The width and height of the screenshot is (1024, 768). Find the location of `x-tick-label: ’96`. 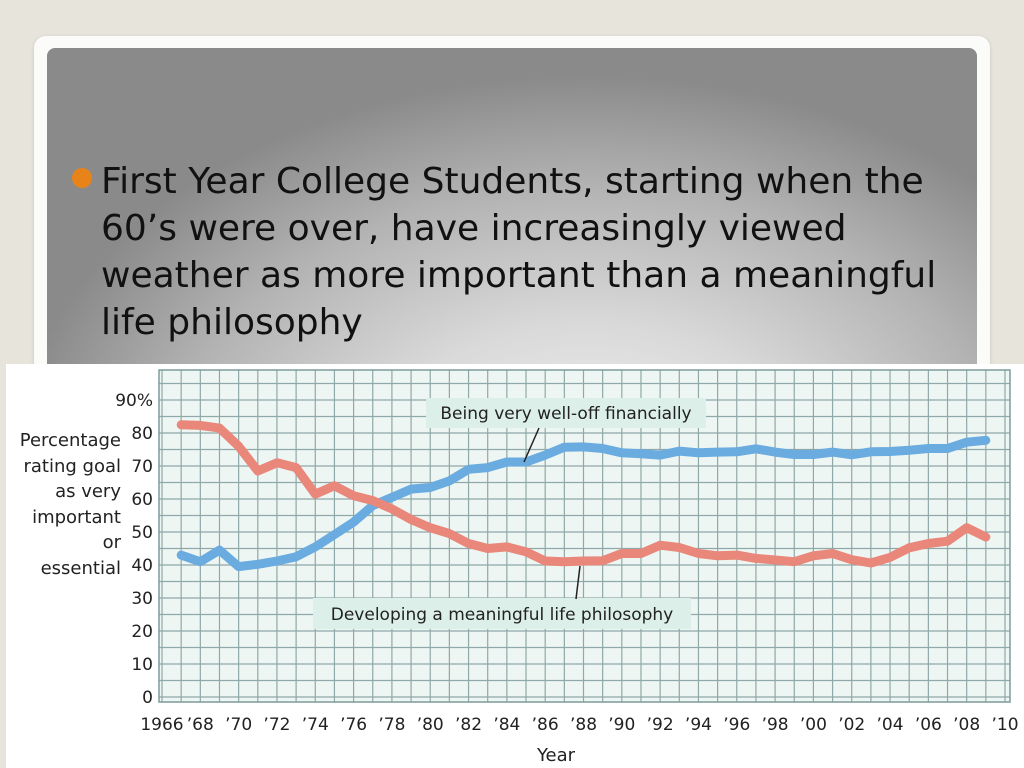

x-tick-label: ’96 is located at coordinates (736, 725).